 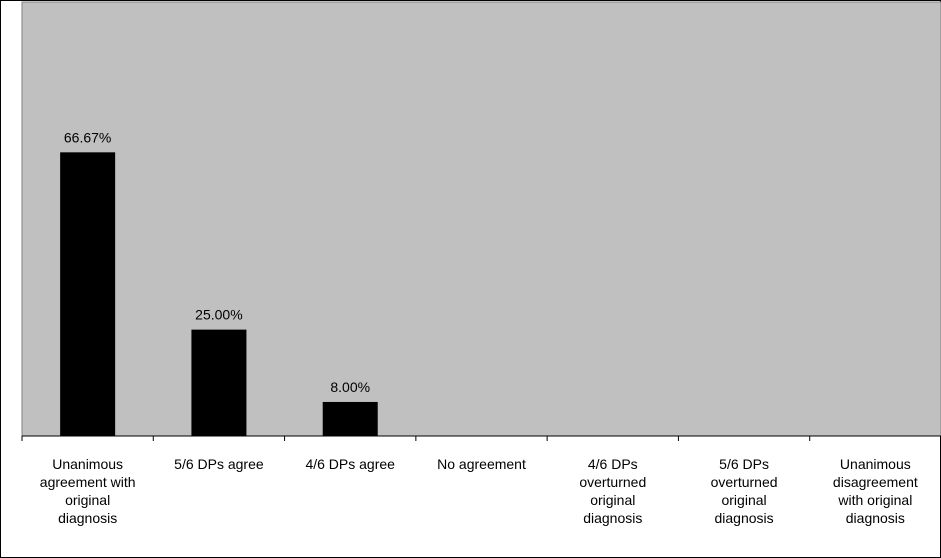 What do you see at coordinates (87, 137) in the screenshot?
I see `data-label: 66.67%` at bounding box center [87, 137].